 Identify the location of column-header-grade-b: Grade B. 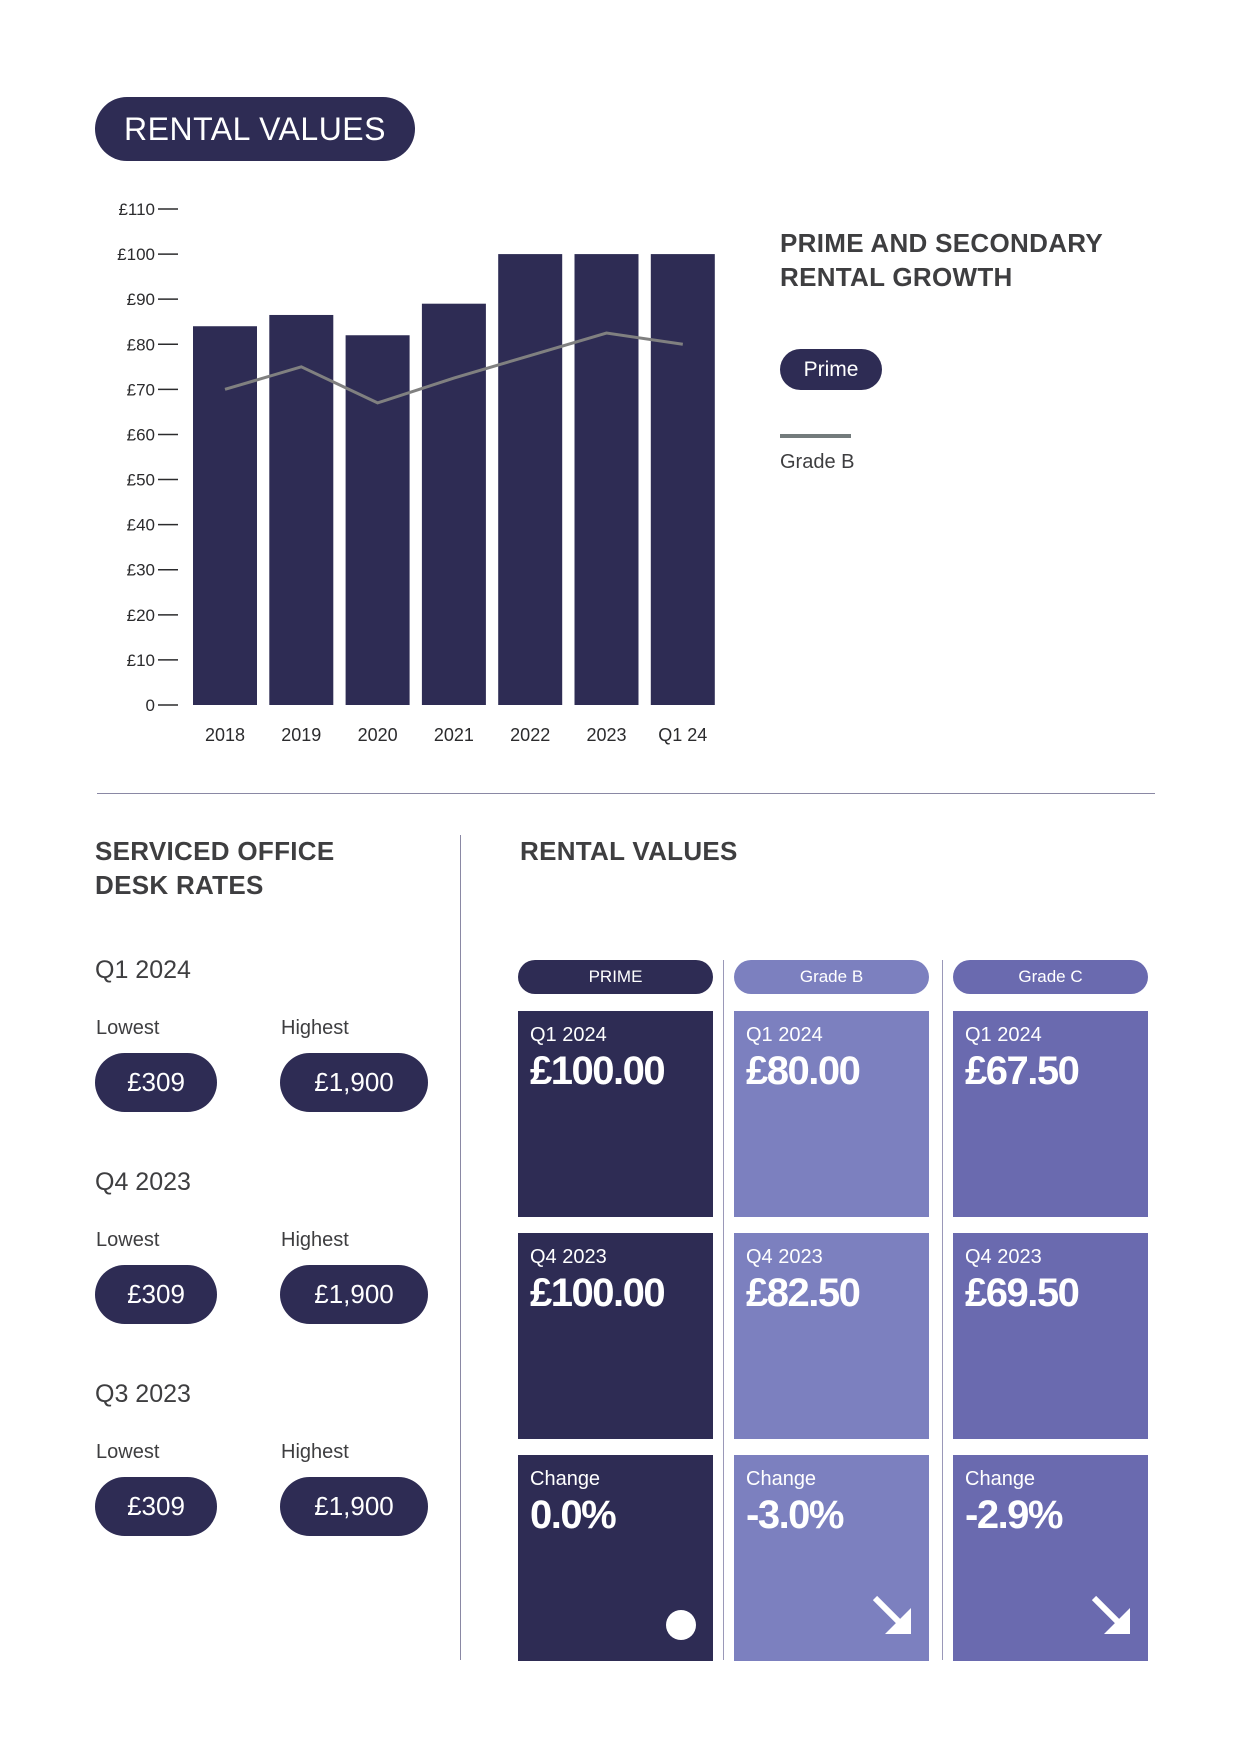
(831, 977).